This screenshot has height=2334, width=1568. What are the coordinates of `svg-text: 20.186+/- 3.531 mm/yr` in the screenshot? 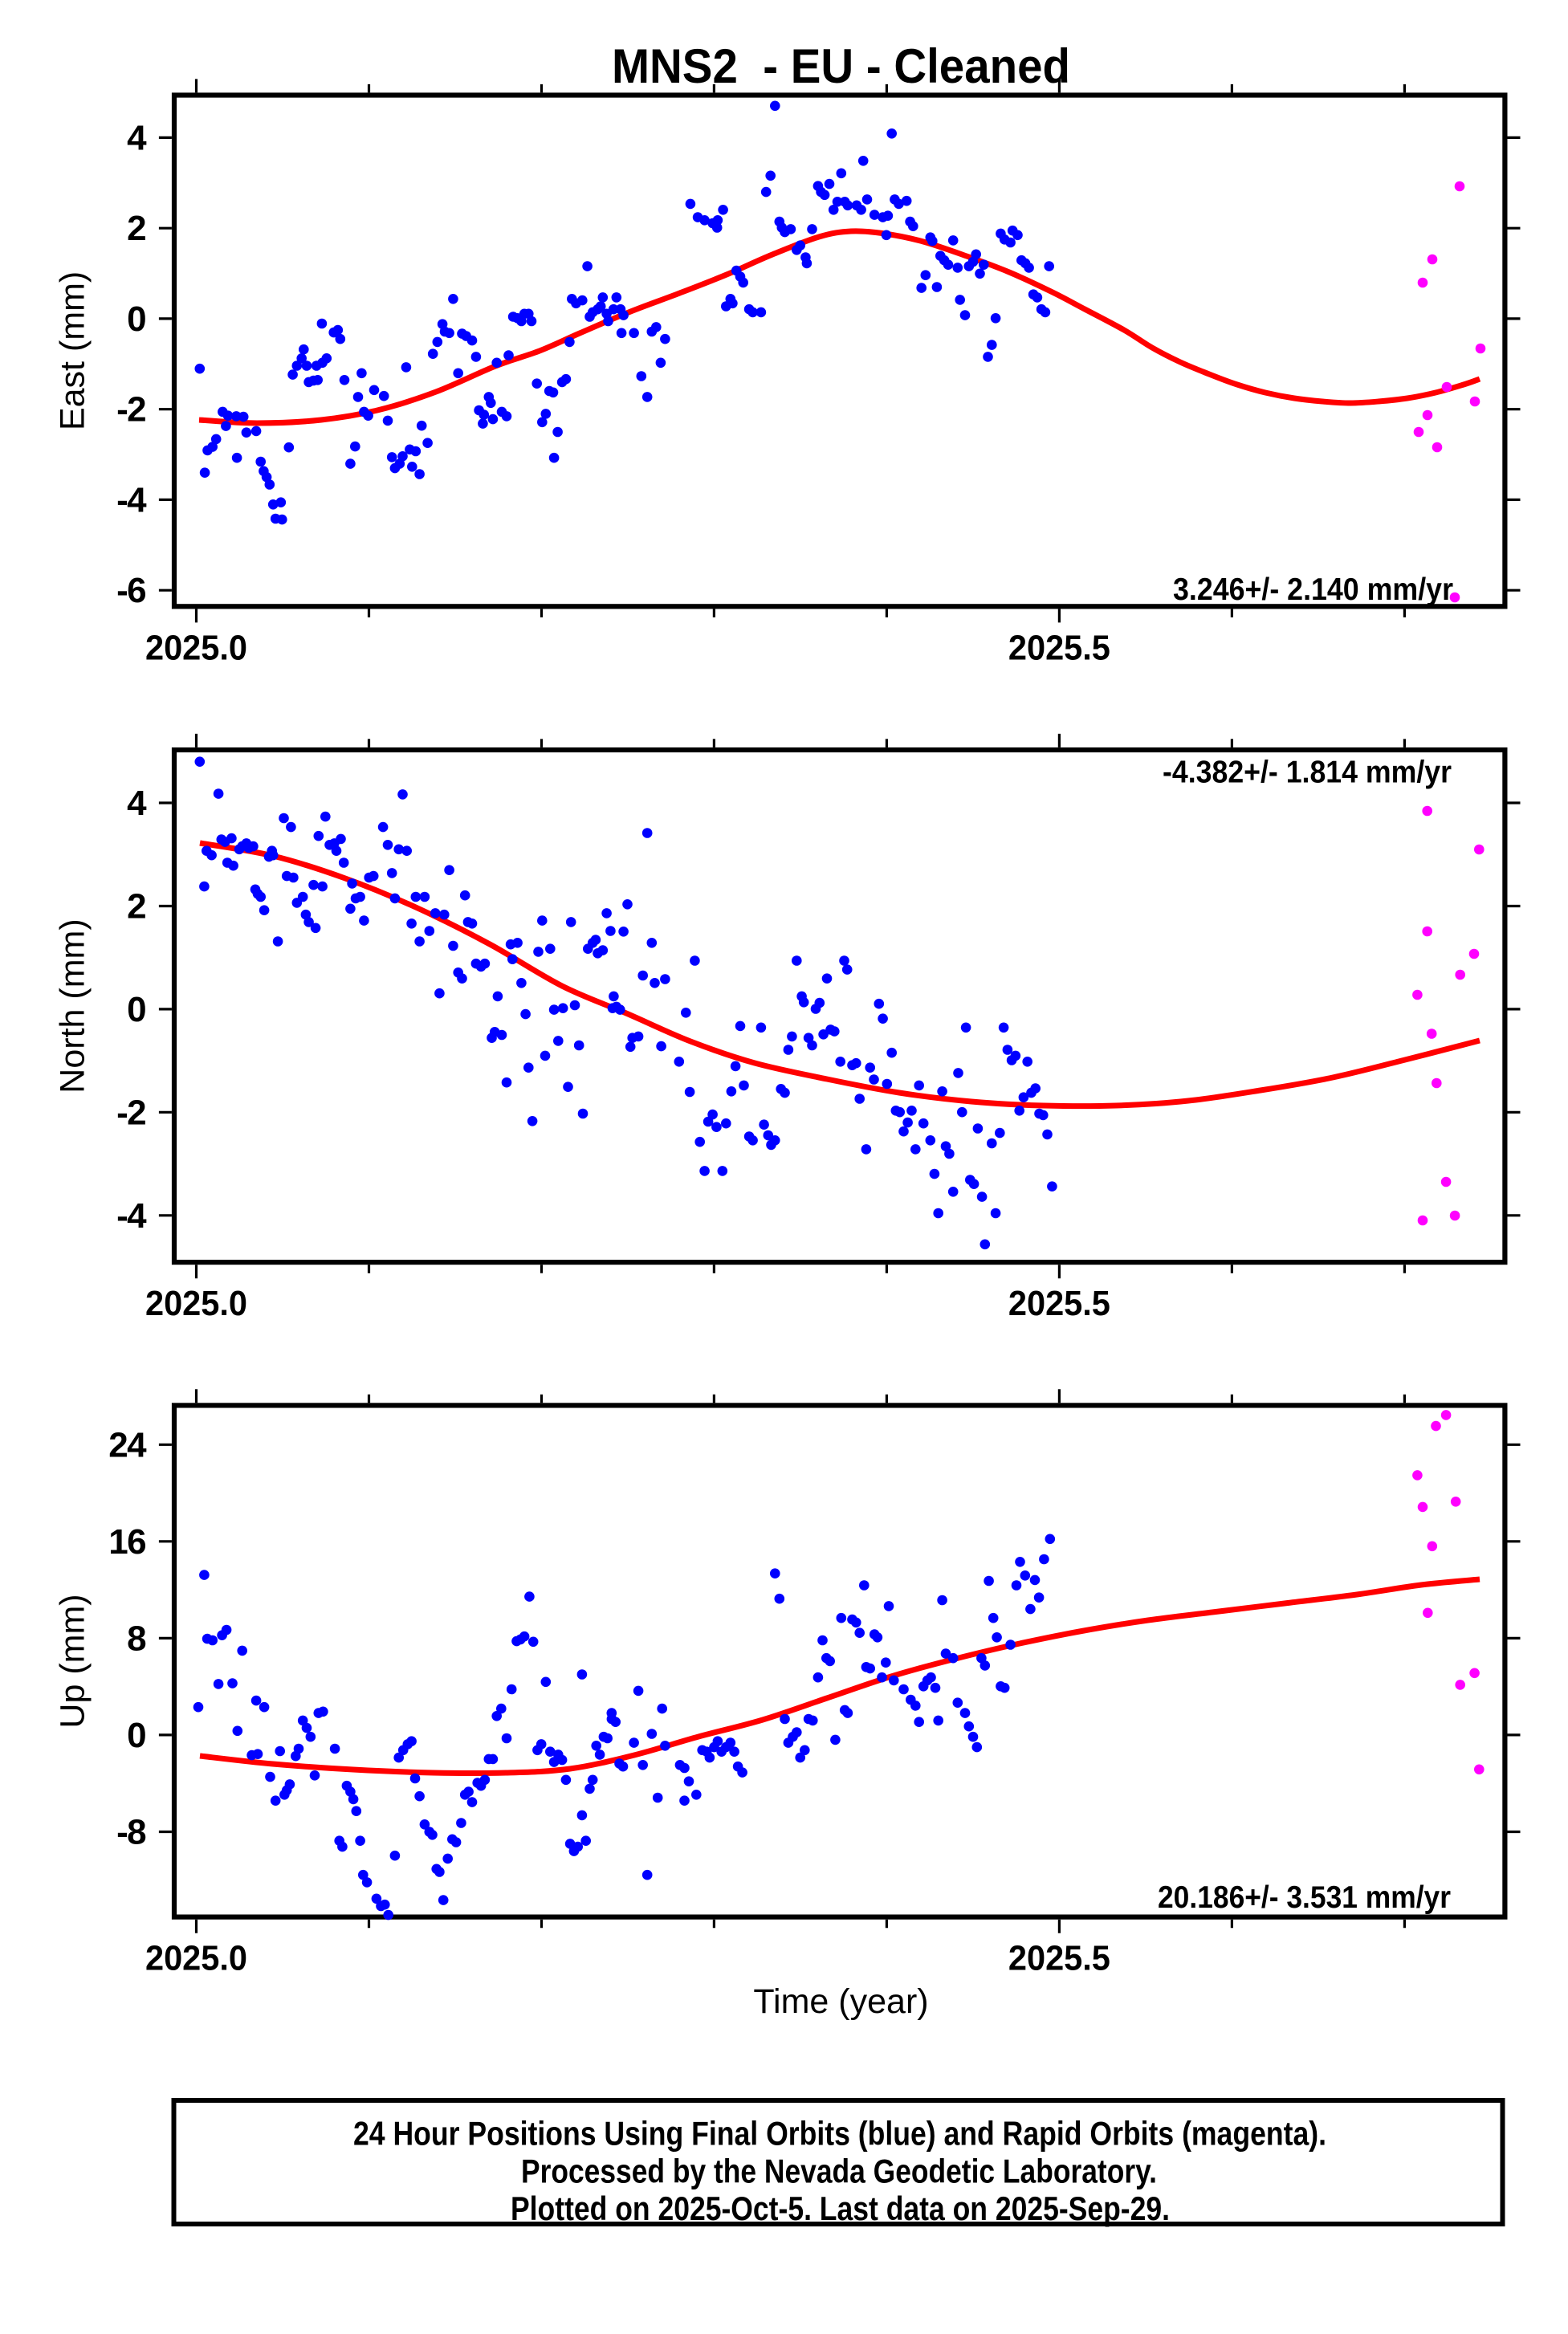 It's located at (1304, 1897).